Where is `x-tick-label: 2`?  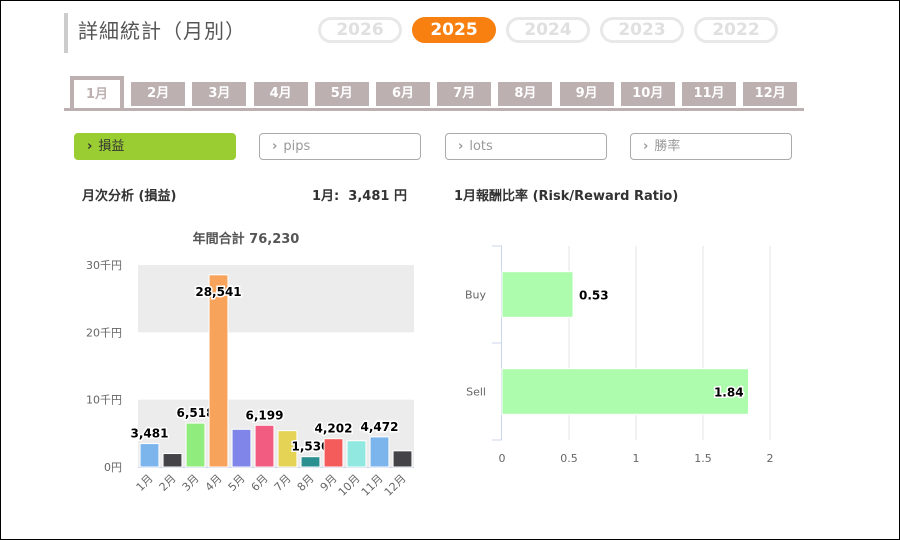
x-tick-label: 2 is located at coordinates (770, 458).